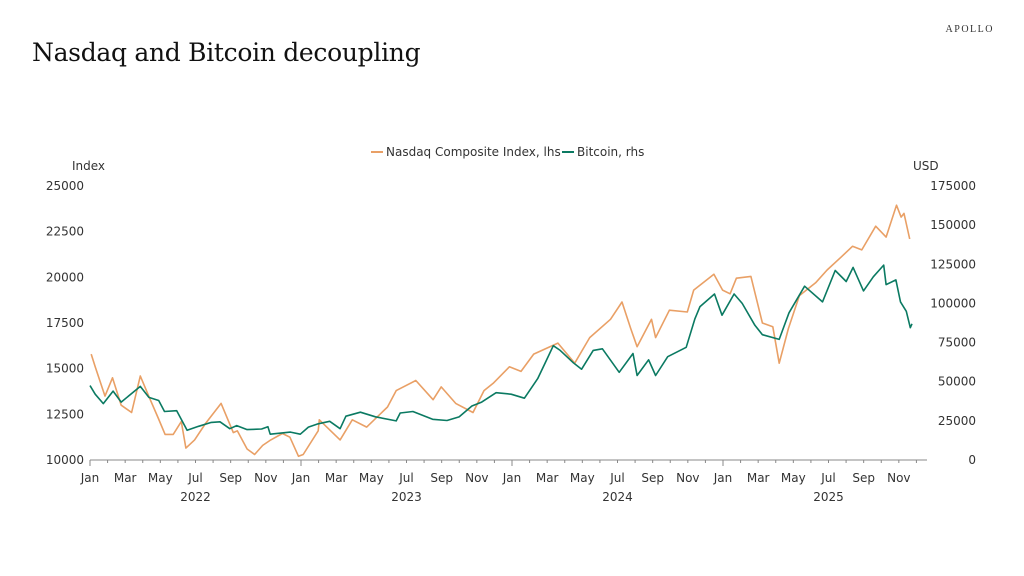  Describe the element at coordinates (957, 421) in the screenshot. I see `y-right-tick-label: 25000` at that location.